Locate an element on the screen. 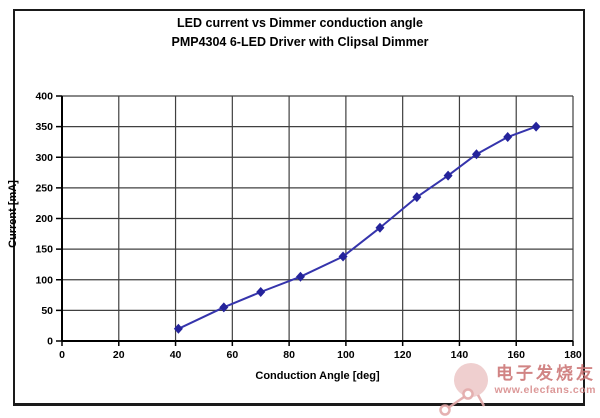 Image resolution: width=600 pixels, height=418 pixels. elecfans-watermark-icon is located at coordinates (464, 389).